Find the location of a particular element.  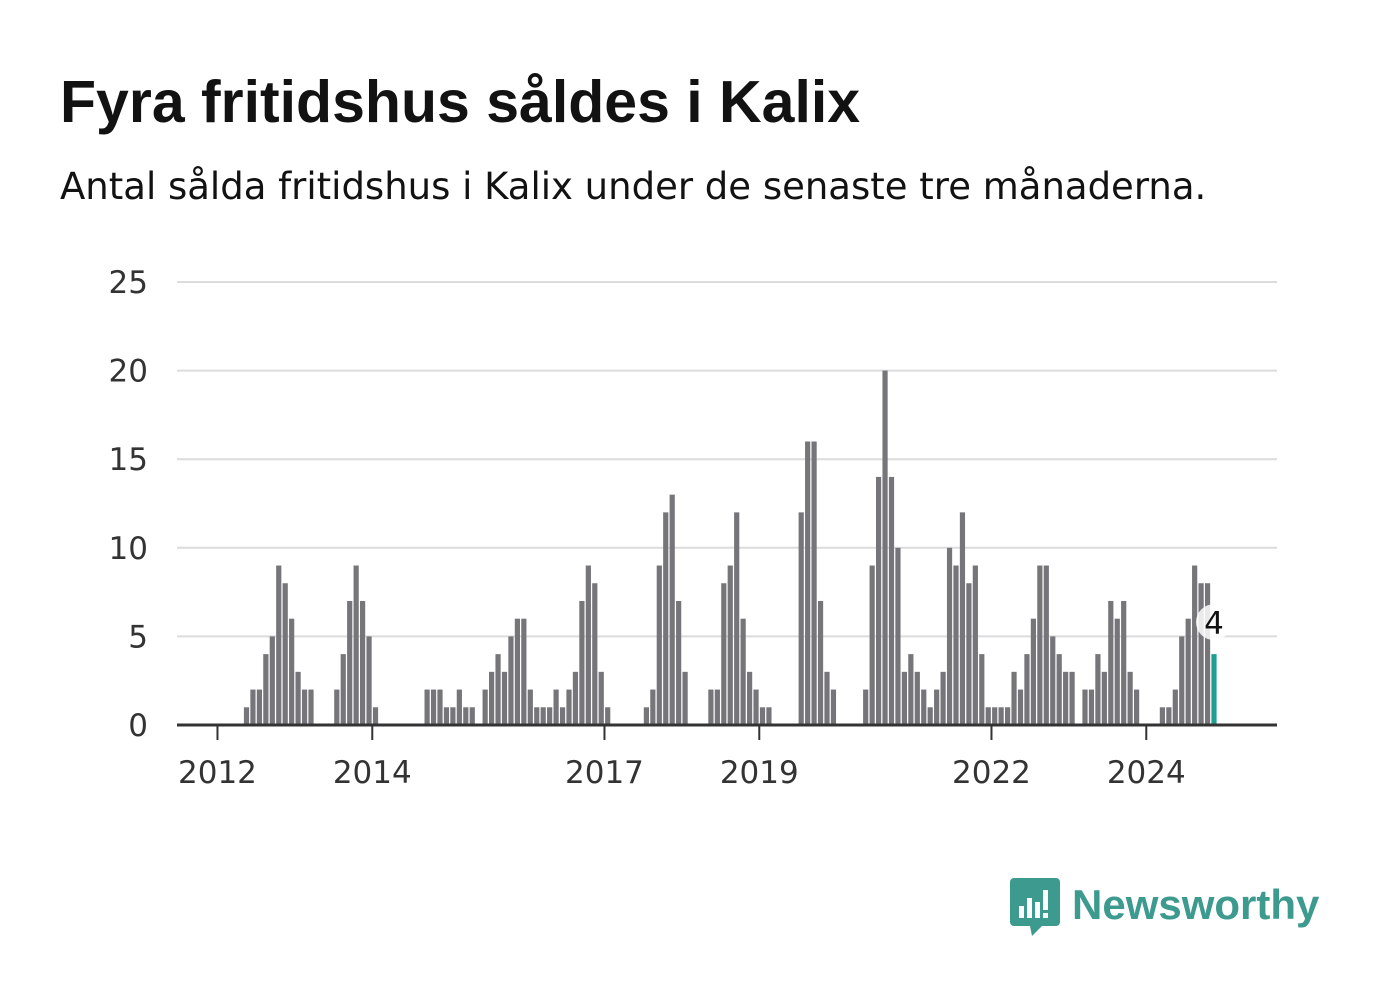

data-label-halo is located at coordinates (1214, 622).